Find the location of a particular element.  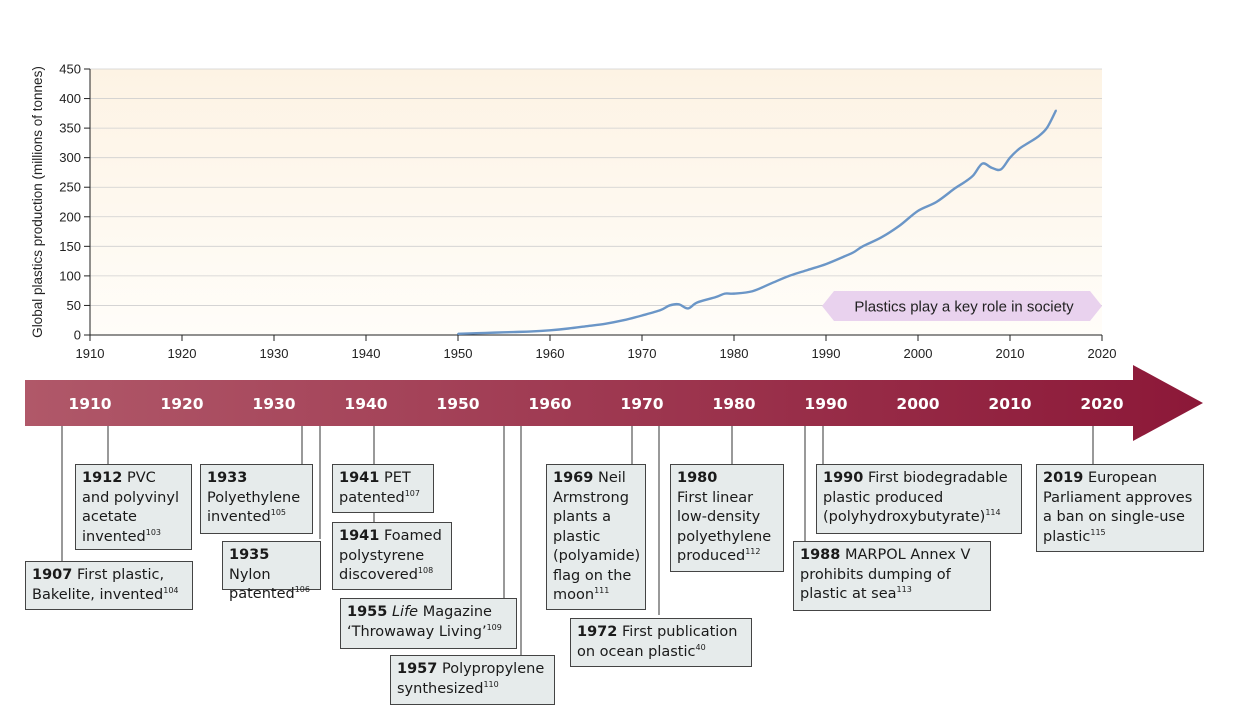

y-tick-label: 0 is located at coordinates (77, 335).